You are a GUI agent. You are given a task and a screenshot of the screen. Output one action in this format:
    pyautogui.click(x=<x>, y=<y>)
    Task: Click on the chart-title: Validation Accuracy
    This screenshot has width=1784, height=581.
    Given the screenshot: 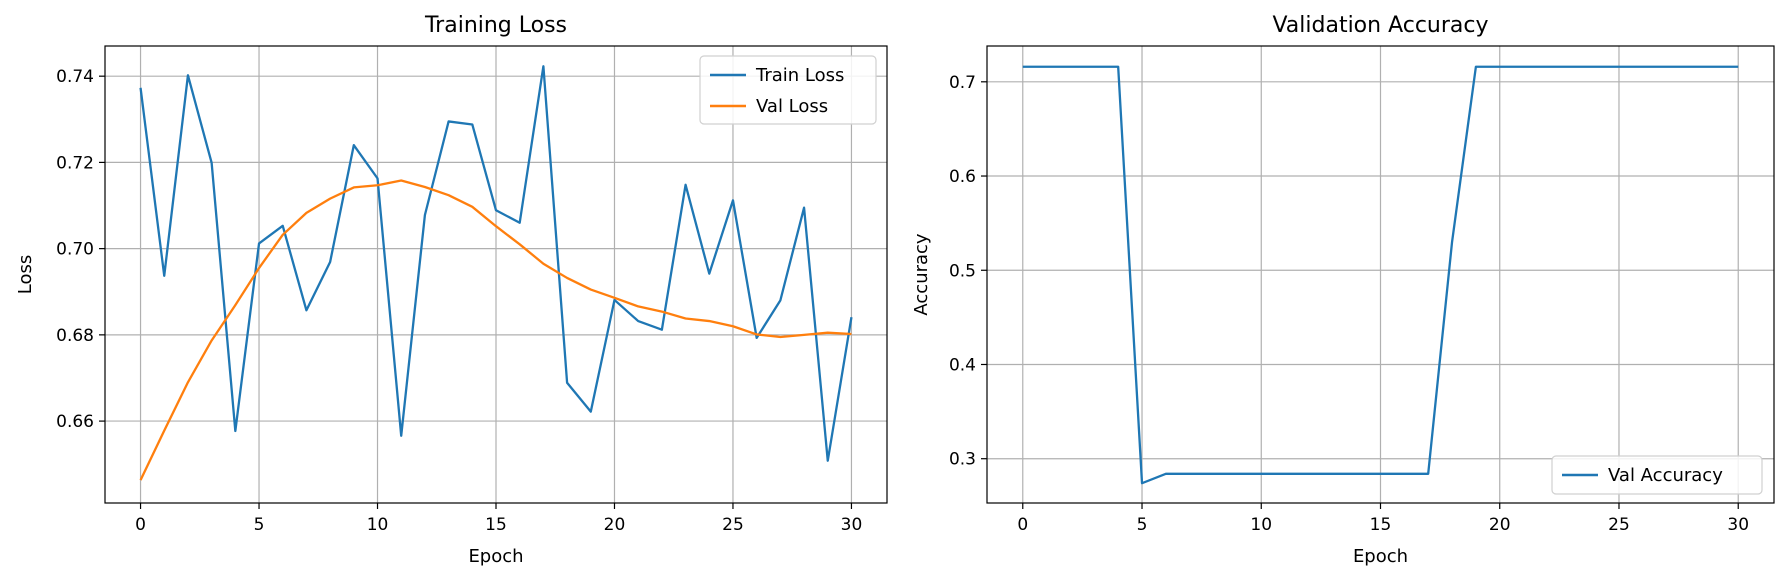 What is the action you would take?
    pyautogui.click(x=1380, y=25)
    